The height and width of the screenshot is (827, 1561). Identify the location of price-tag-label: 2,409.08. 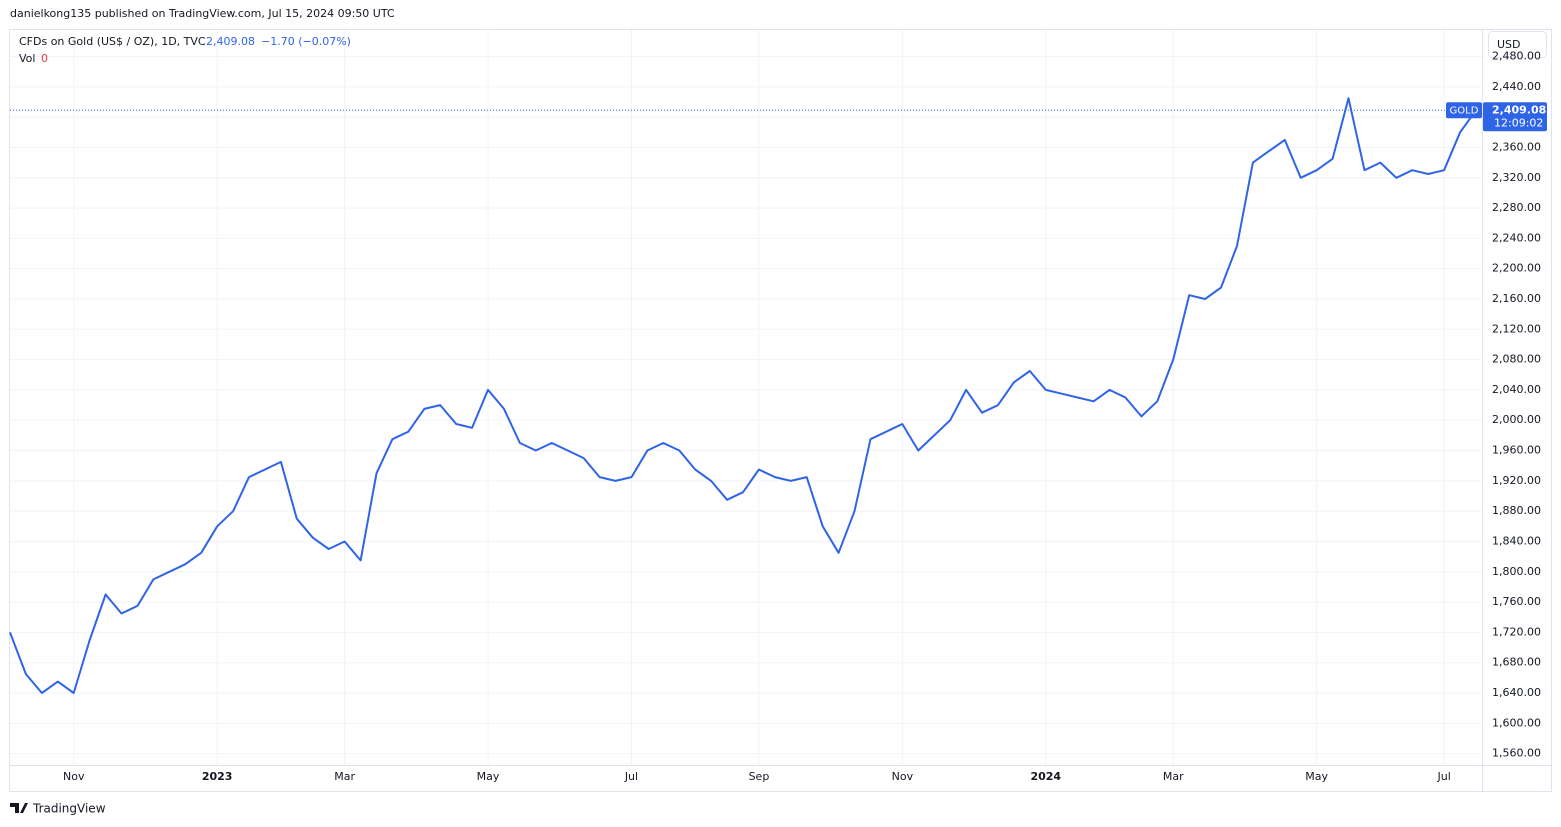
(1519, 109).